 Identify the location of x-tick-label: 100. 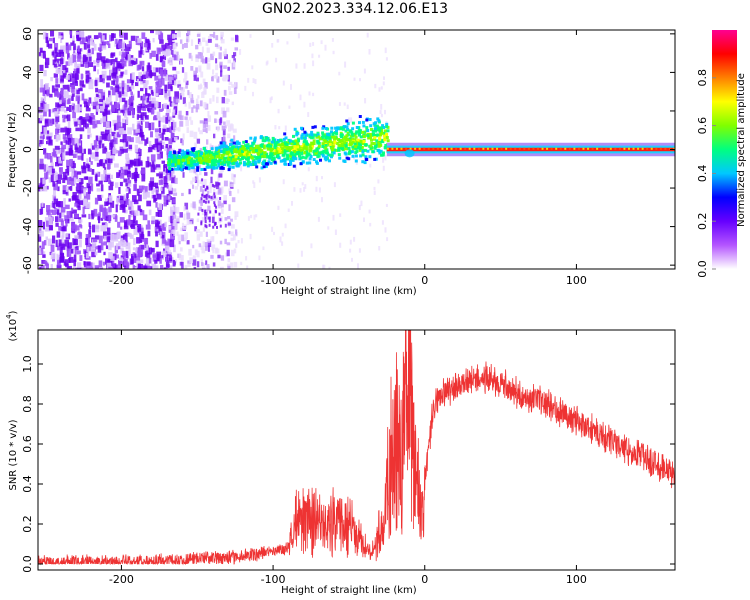
(576, 579).